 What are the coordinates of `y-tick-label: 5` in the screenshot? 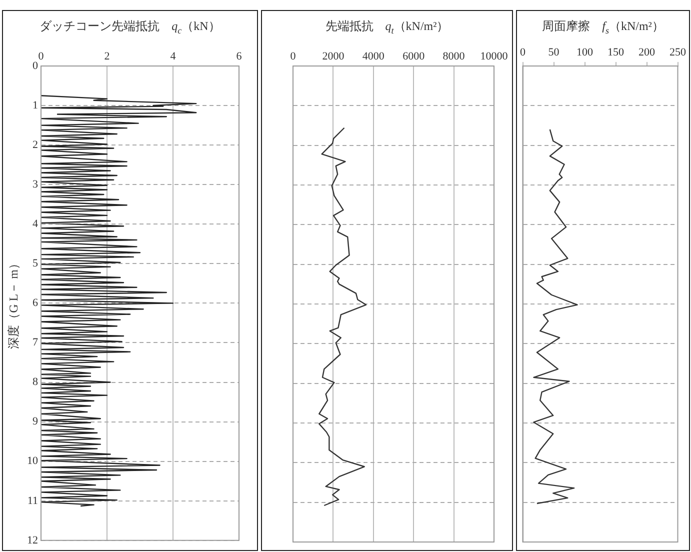 It's located at (35, 264).